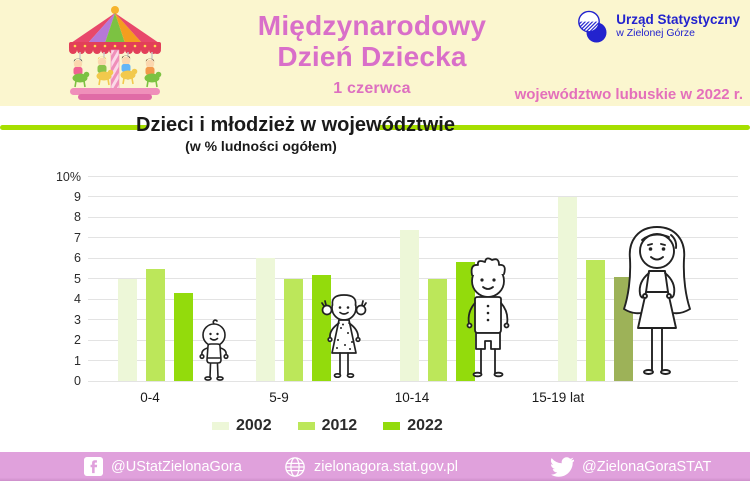 The height and width of the screenshot is (481, 750). What do you see at coordinates (564, 127) in the screenshot?
I see `divider-line-right` at bounding box center [564, 127].